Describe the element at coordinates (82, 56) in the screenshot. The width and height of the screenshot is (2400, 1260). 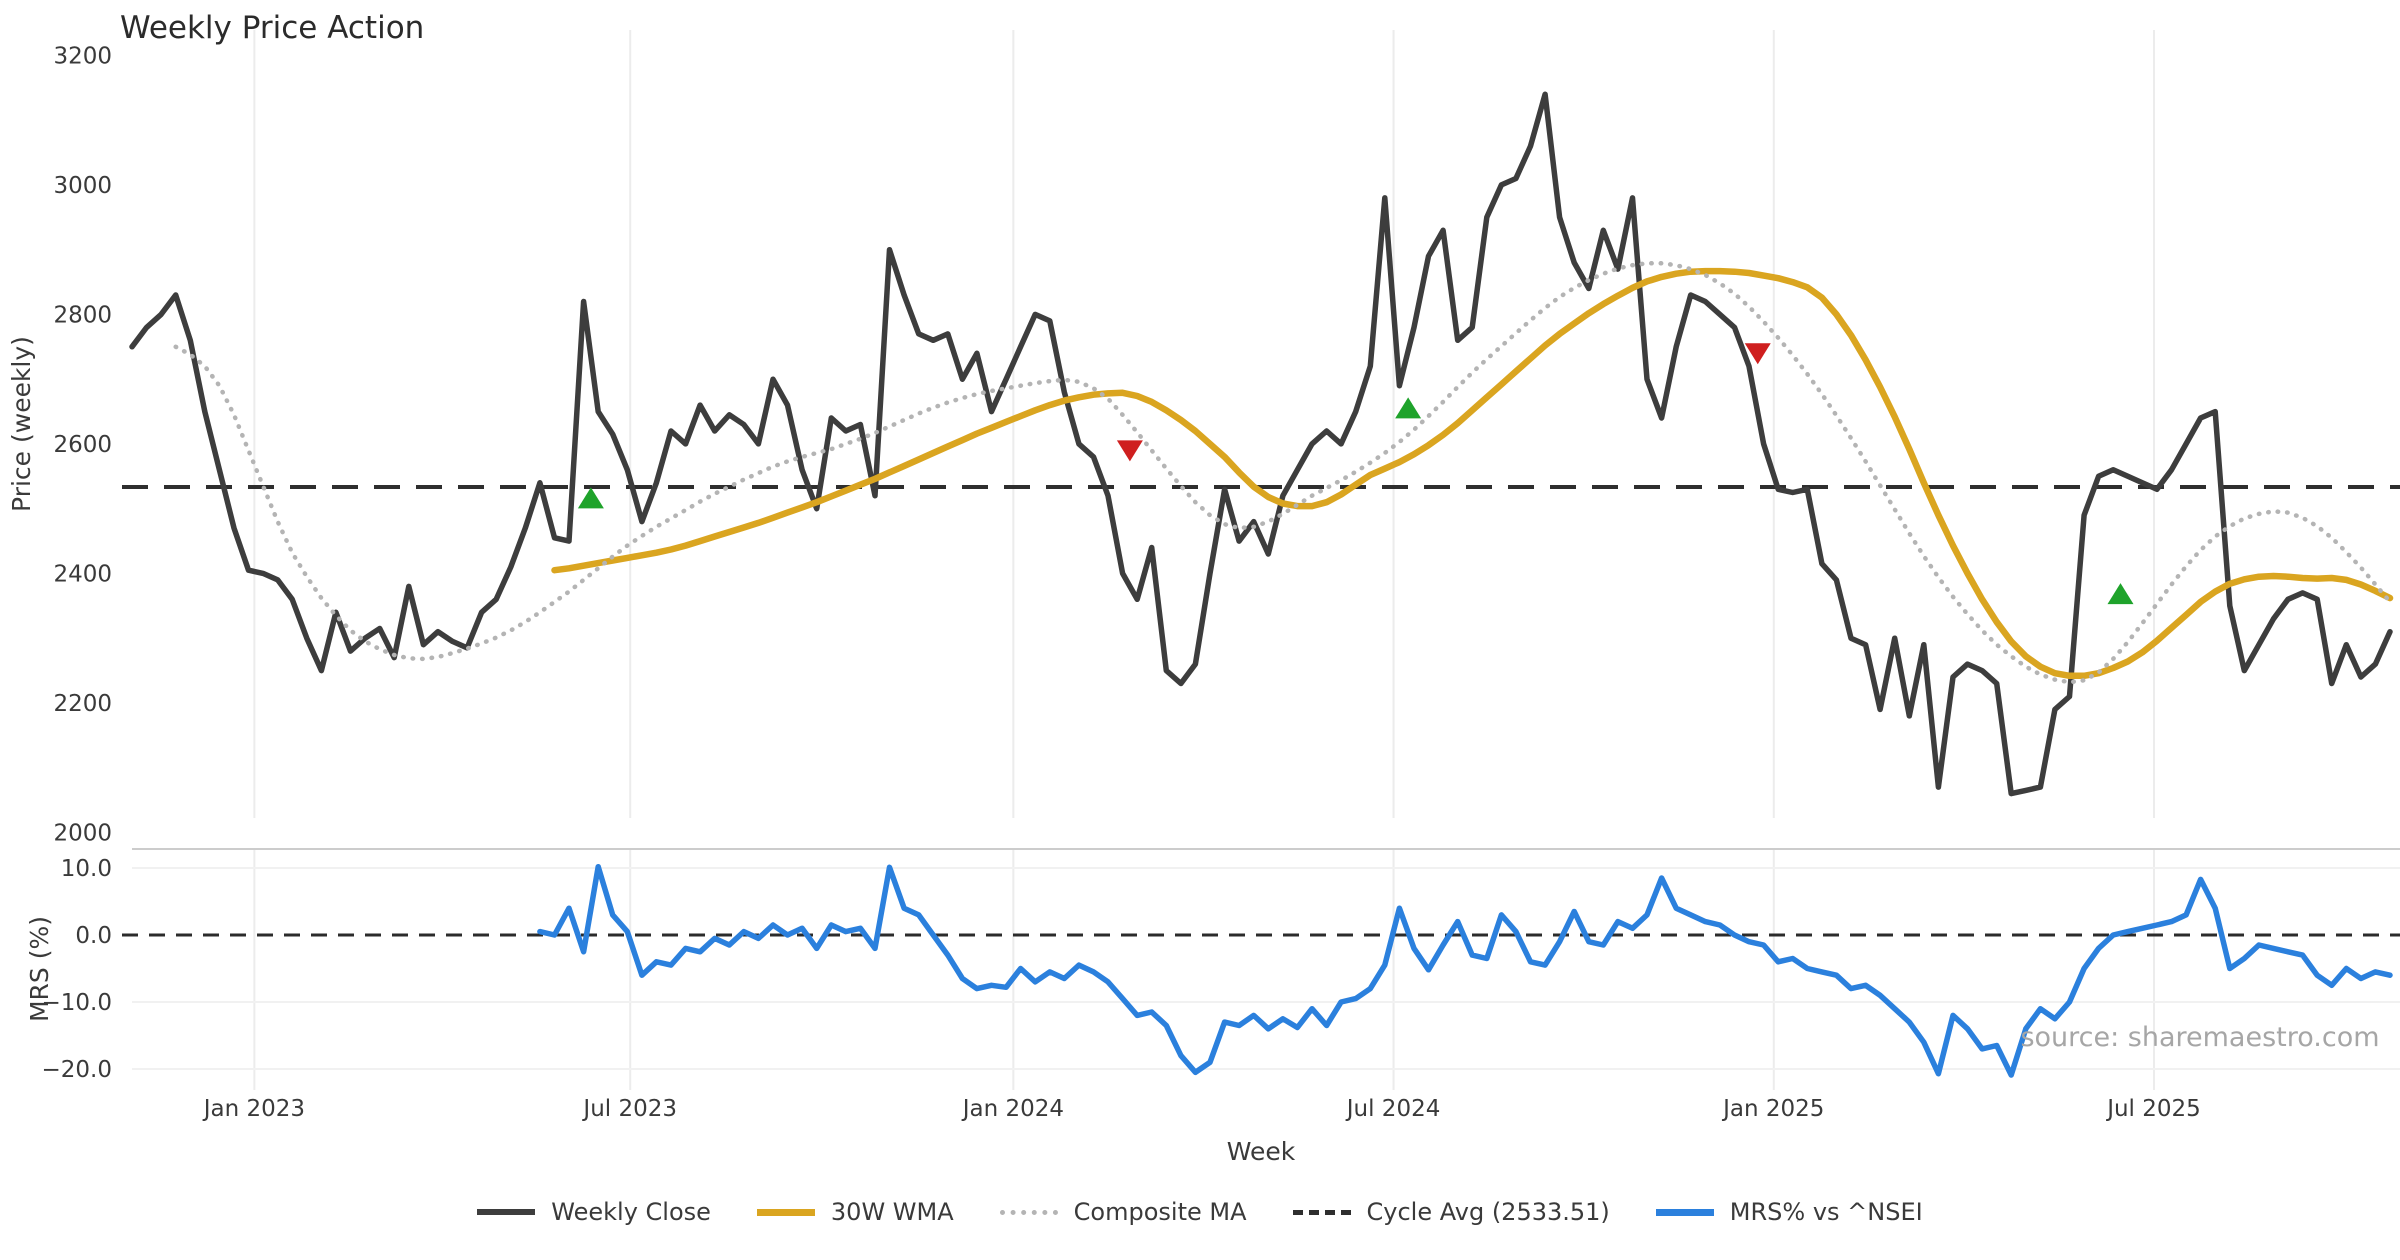
I see `price-y-tick-label: 3200` at that location.